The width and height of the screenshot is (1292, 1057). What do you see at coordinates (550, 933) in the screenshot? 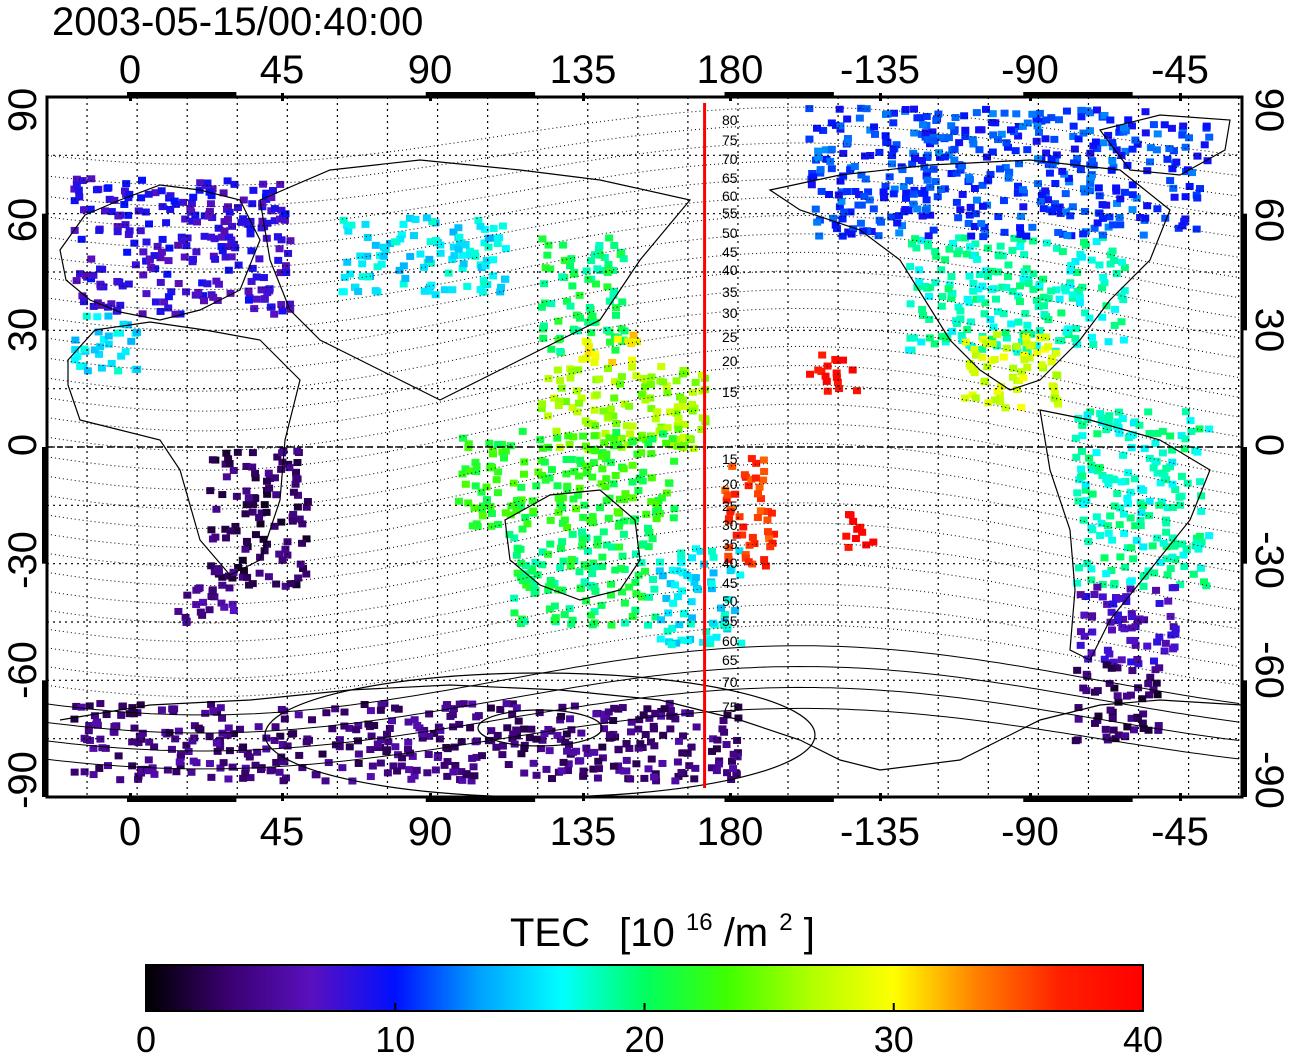
I see `colorbar-title-text: TEC` at bounding box center [550, 933].